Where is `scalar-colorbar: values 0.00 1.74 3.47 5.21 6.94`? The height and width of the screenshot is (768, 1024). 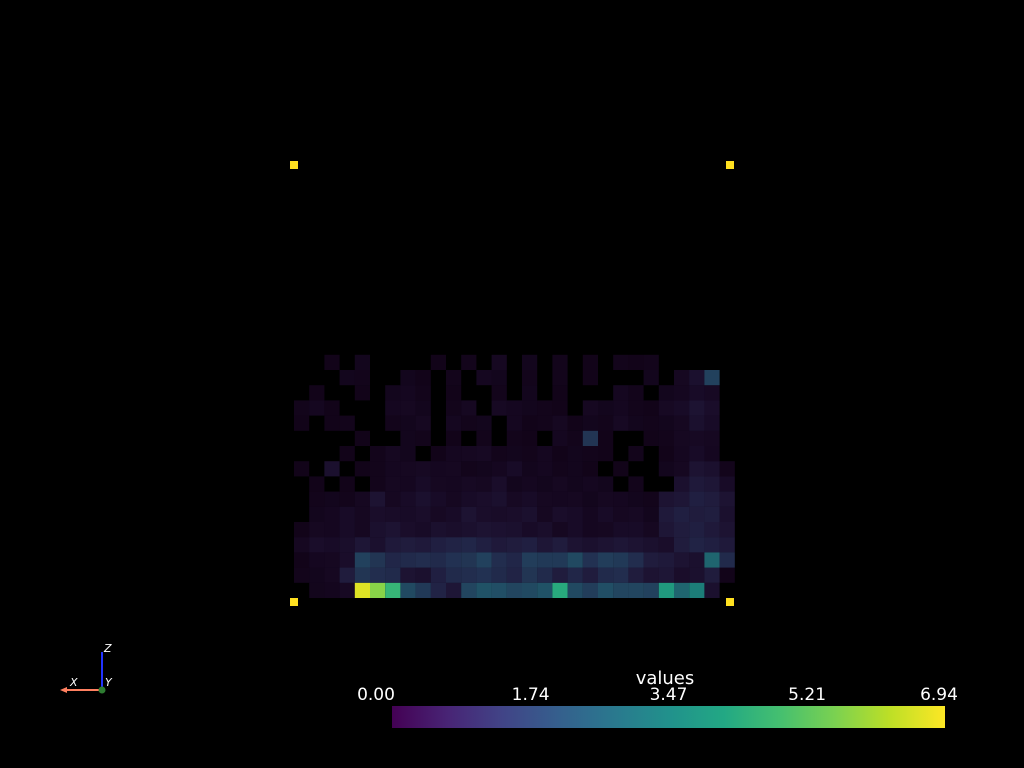
scalar-colorbar: values 0.00 1.74 3.47 5.21 6.94 is located at coordinates (657, 698).